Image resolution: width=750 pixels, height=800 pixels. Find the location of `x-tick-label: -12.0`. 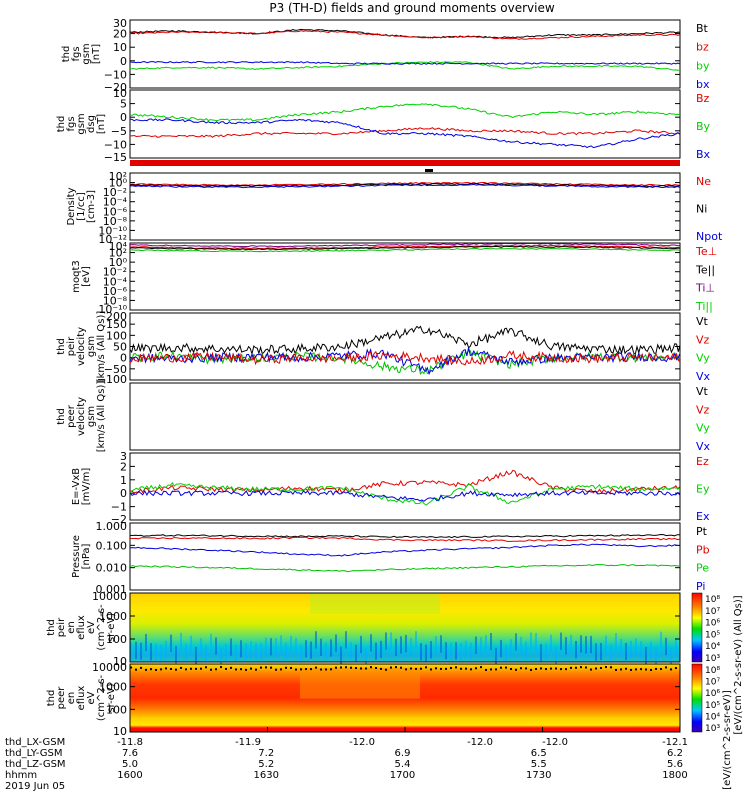

x-tick-label: -12.0 is located at coordinates (555, 742).